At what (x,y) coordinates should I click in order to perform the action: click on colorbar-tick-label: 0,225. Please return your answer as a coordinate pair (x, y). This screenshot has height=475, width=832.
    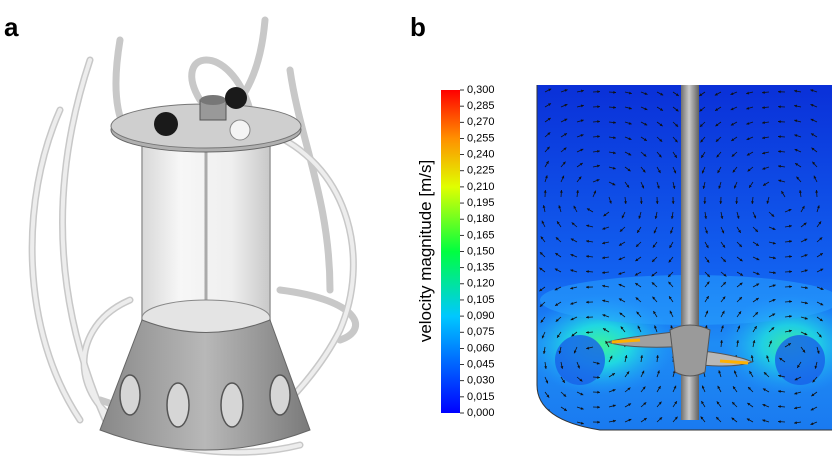
    Looking at the image, I should click on (481, 171).